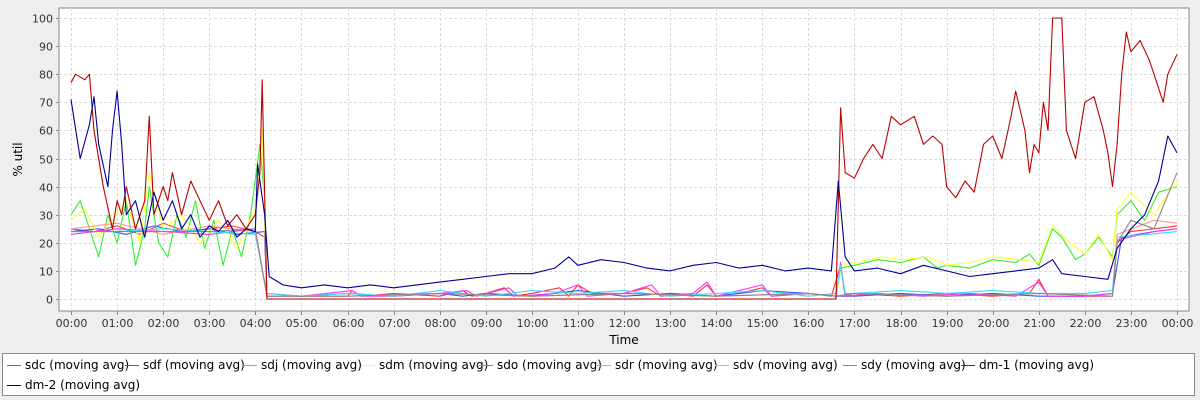 This screenshot has width=1200, height=400. What do you see at coordinates (666, 365) in the screenshot?
I see `legend-label: sdr (moving avg)` at bounding box center [666, 365].